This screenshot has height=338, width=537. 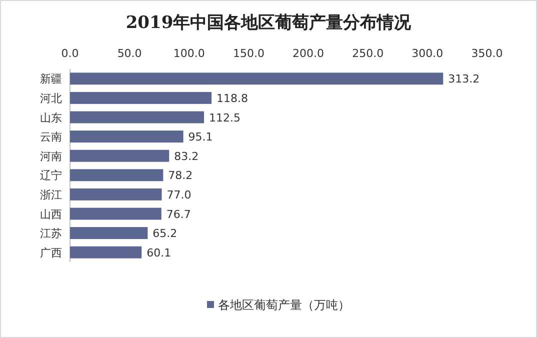 I want to click on data-label: 78.2, so click(x=180, y=175).